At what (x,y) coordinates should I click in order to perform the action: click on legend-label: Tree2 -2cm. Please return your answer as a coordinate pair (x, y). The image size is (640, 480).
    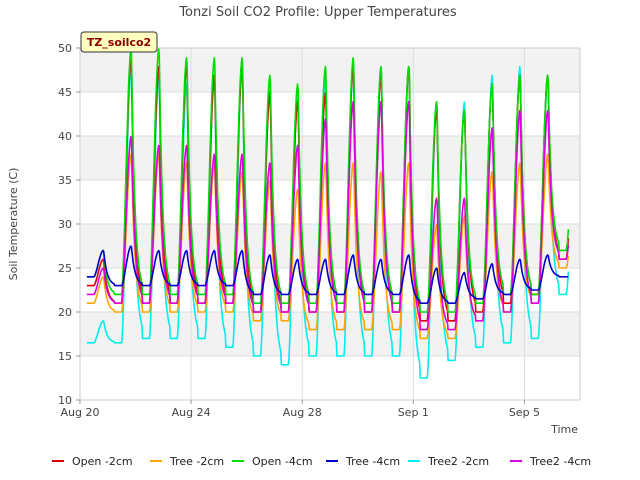
    Looking at the image, I should click on (458, 461).